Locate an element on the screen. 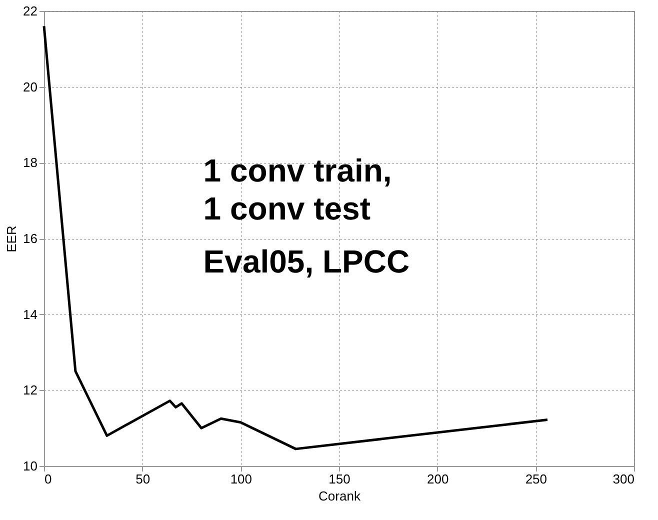 Image resolution: width=658 pixels, height=520 pixels. annotation: Eval05, LPCC is located at coordinates (306, 262).